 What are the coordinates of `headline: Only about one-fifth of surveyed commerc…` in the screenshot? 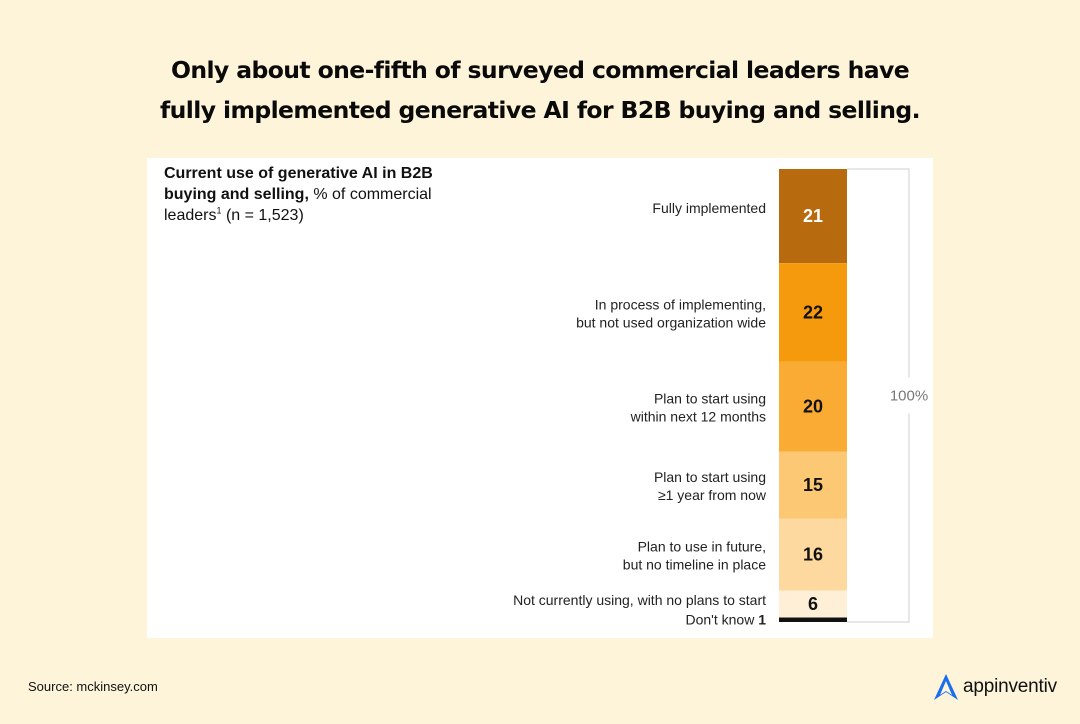 It's located at (540, 90).